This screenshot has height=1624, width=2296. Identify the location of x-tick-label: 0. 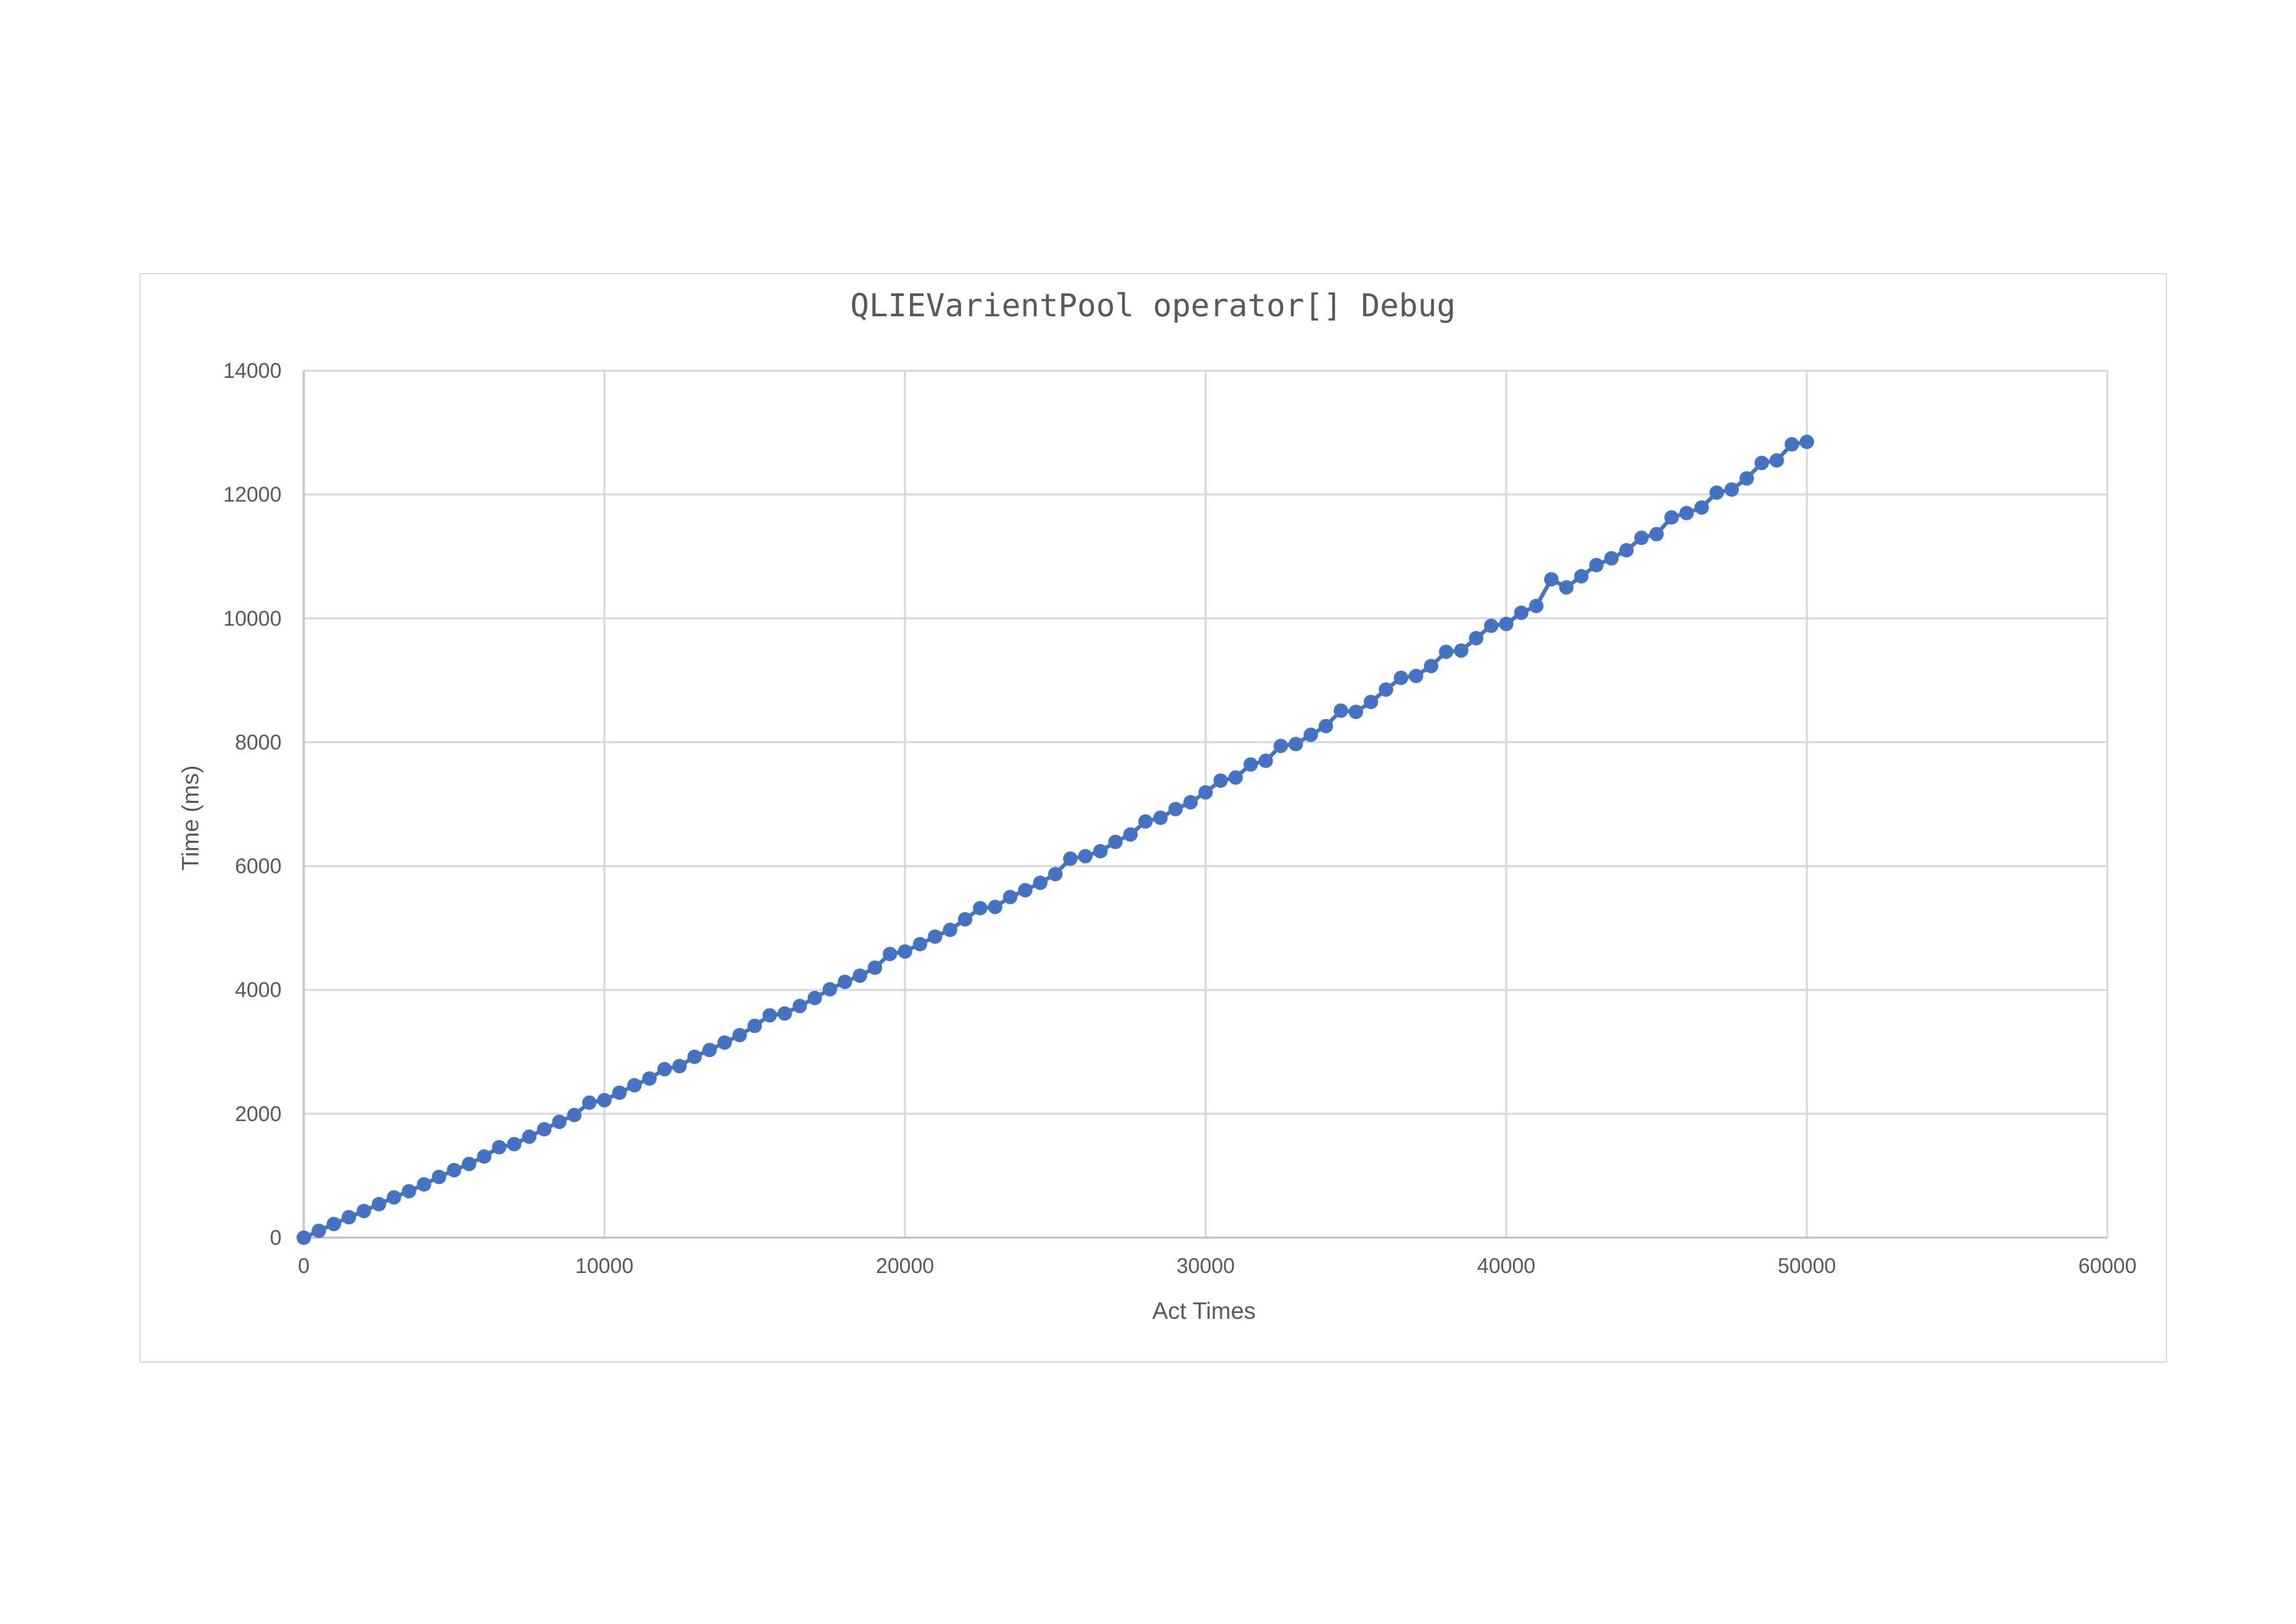
(304, 1266).